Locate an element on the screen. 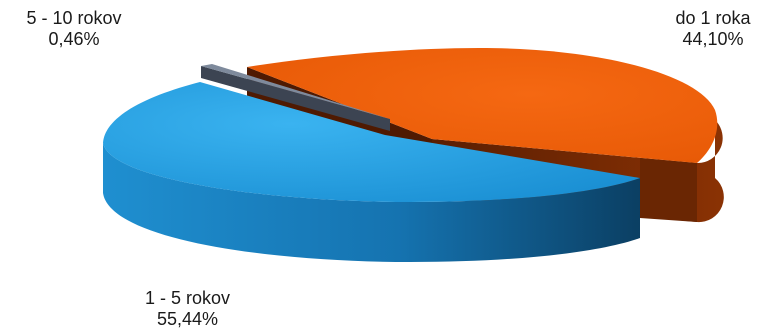  label-1-5-rokov-name: 1 - 5 rokov is located at coordinates (187, 298).